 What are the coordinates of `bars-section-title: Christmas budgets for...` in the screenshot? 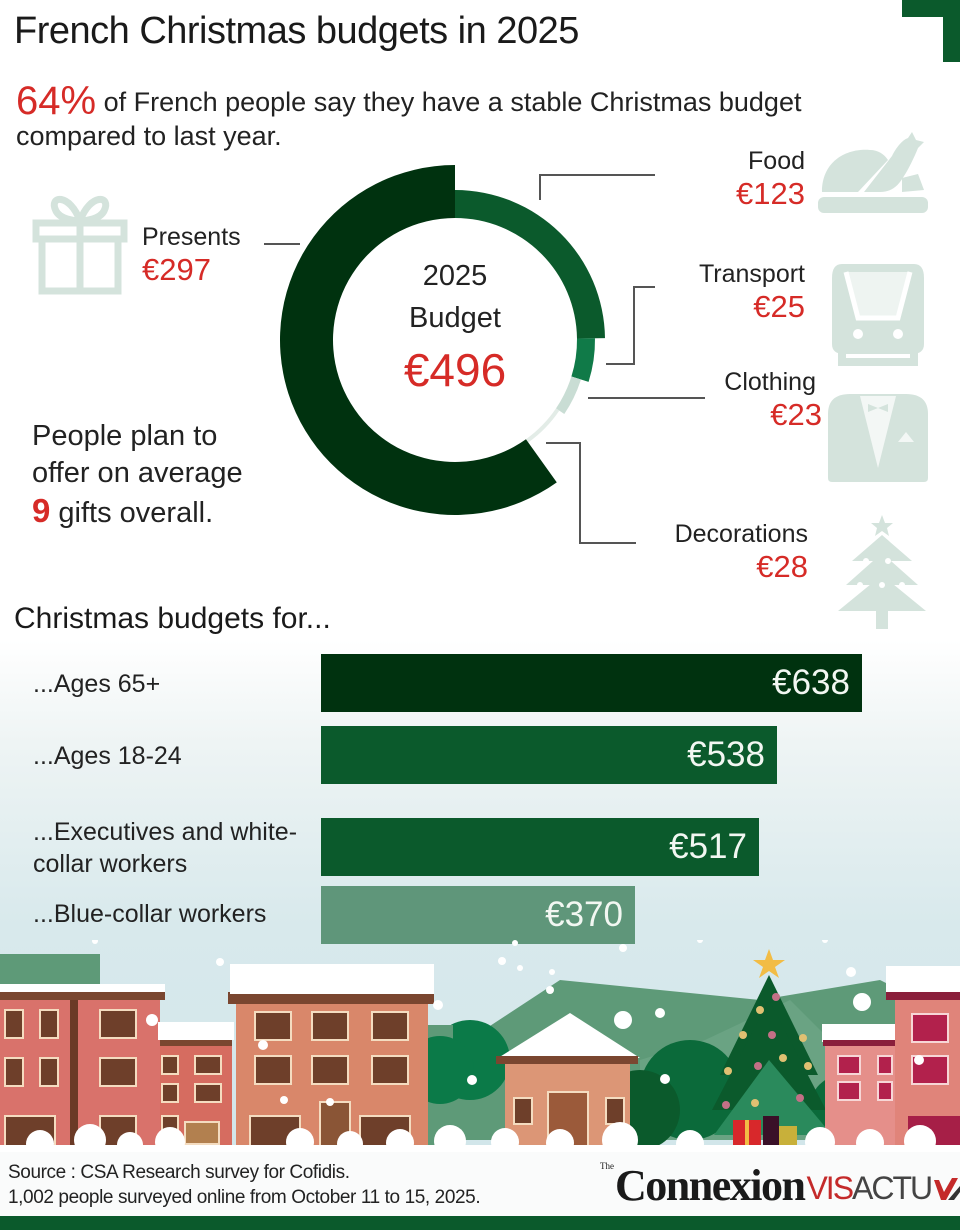 It's located at (172, 618).